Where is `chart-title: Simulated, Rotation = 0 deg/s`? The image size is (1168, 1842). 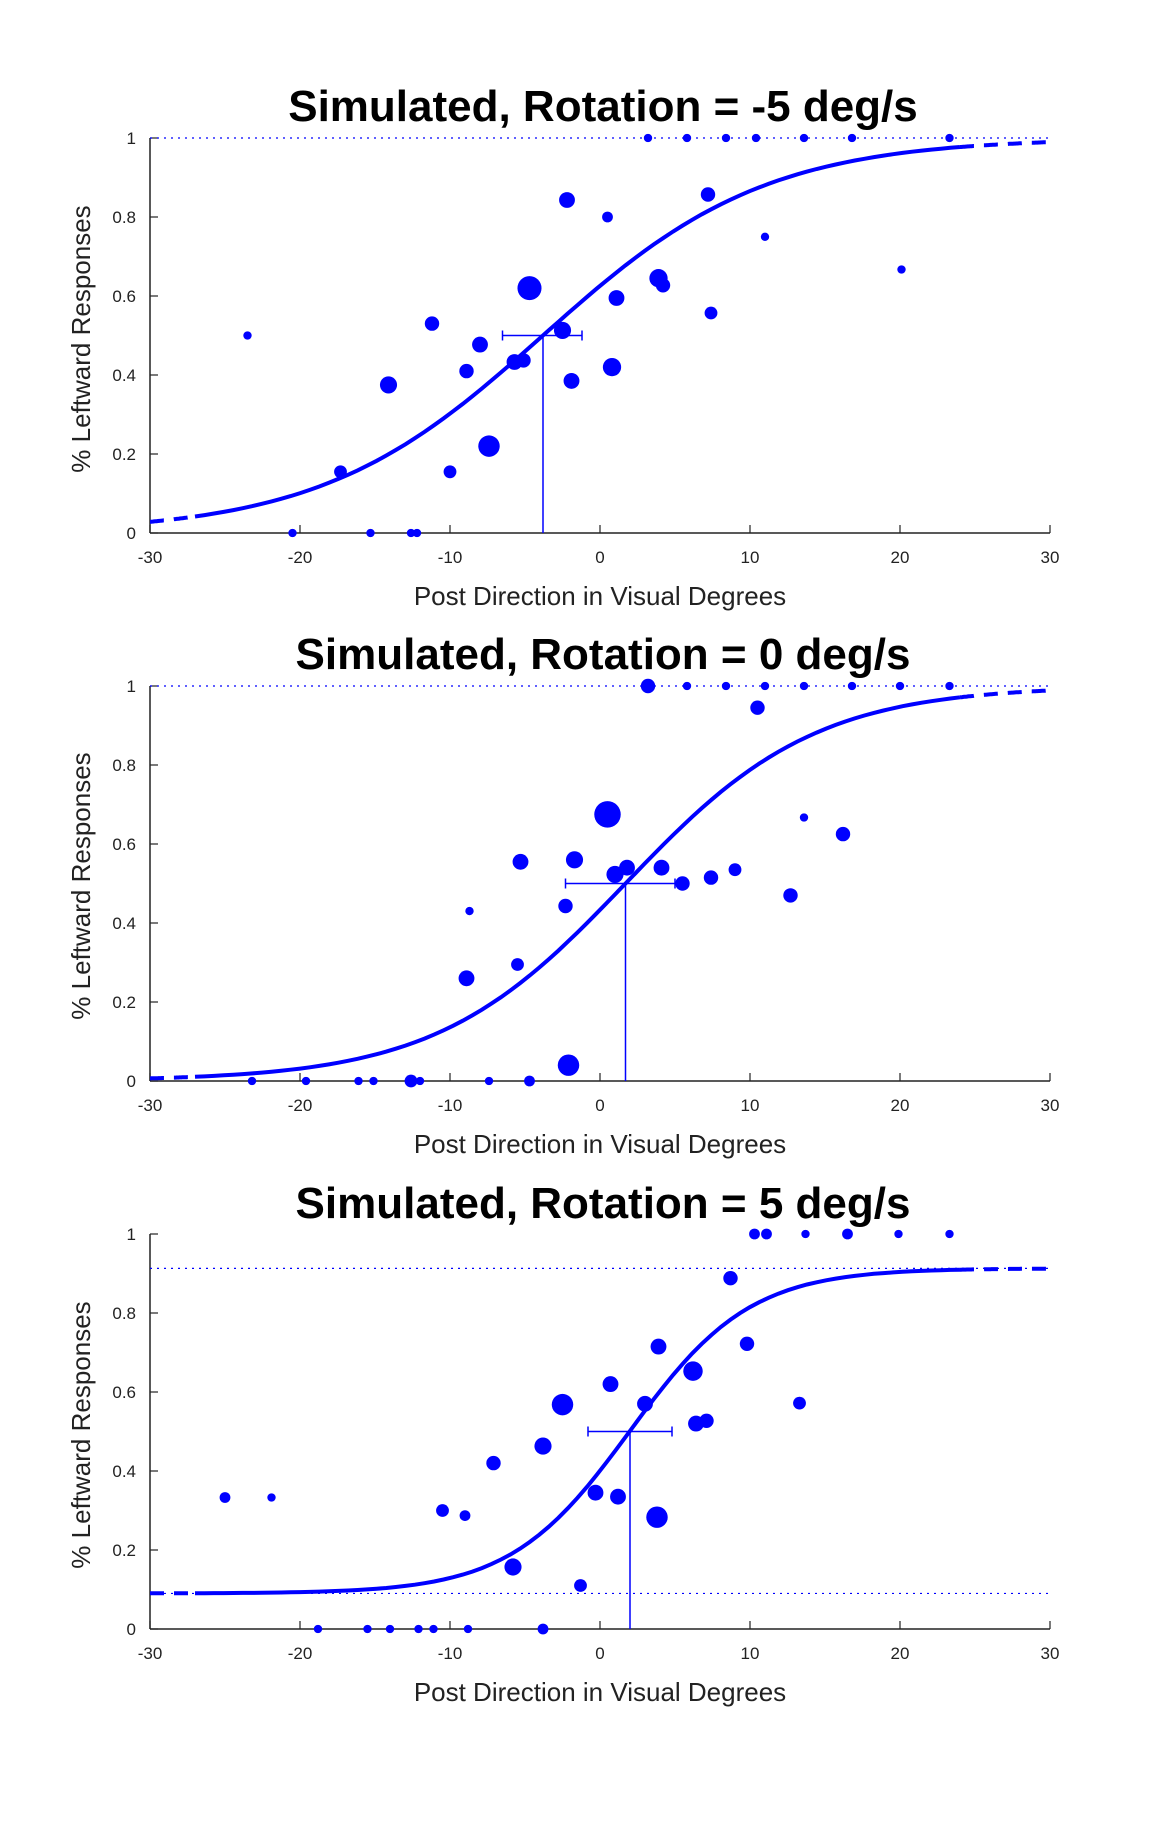
chart-title: Simulated, Rotation = 0 deg/s is located at coordinates (603, 654).